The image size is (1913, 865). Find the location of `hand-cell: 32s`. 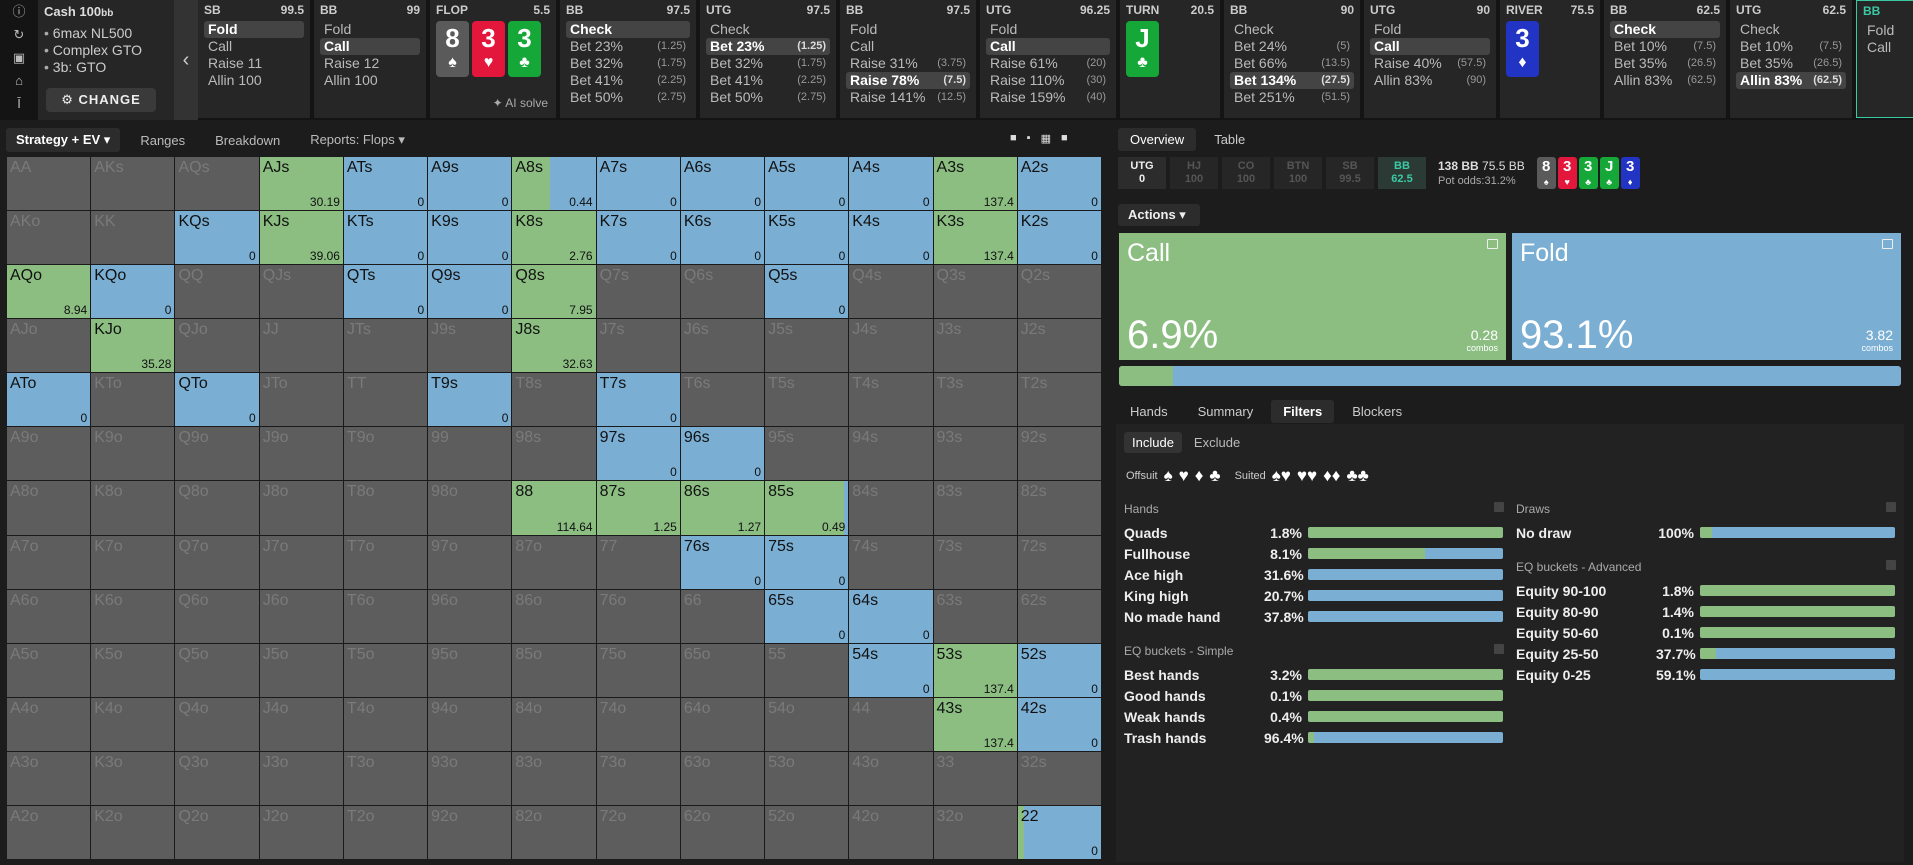

hand-cell: 32s is located at coordinates (1059, 778).